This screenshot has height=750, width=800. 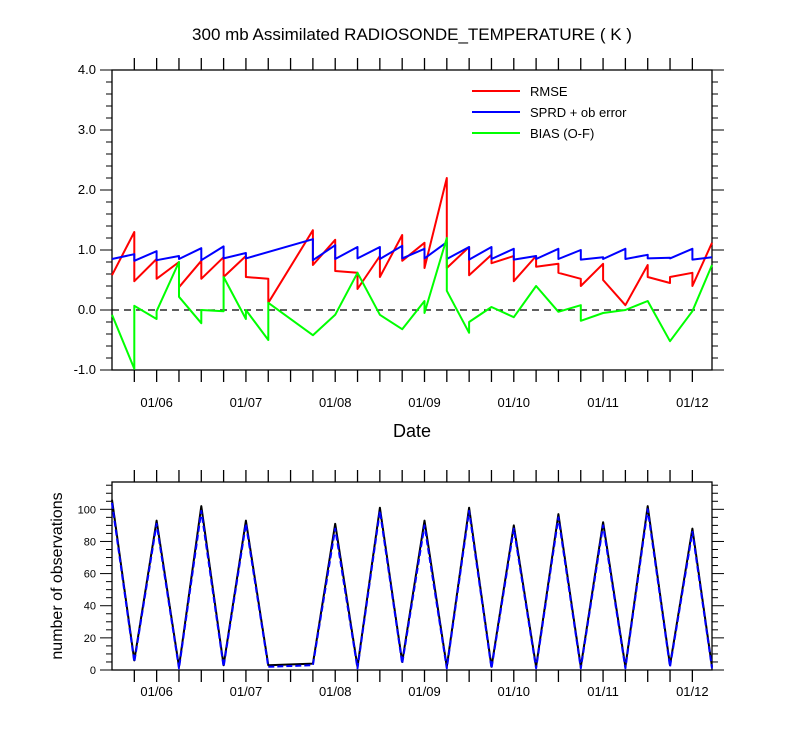 I want to click on top-chart-x-axis-label: Date, so click(x=412, y=431).